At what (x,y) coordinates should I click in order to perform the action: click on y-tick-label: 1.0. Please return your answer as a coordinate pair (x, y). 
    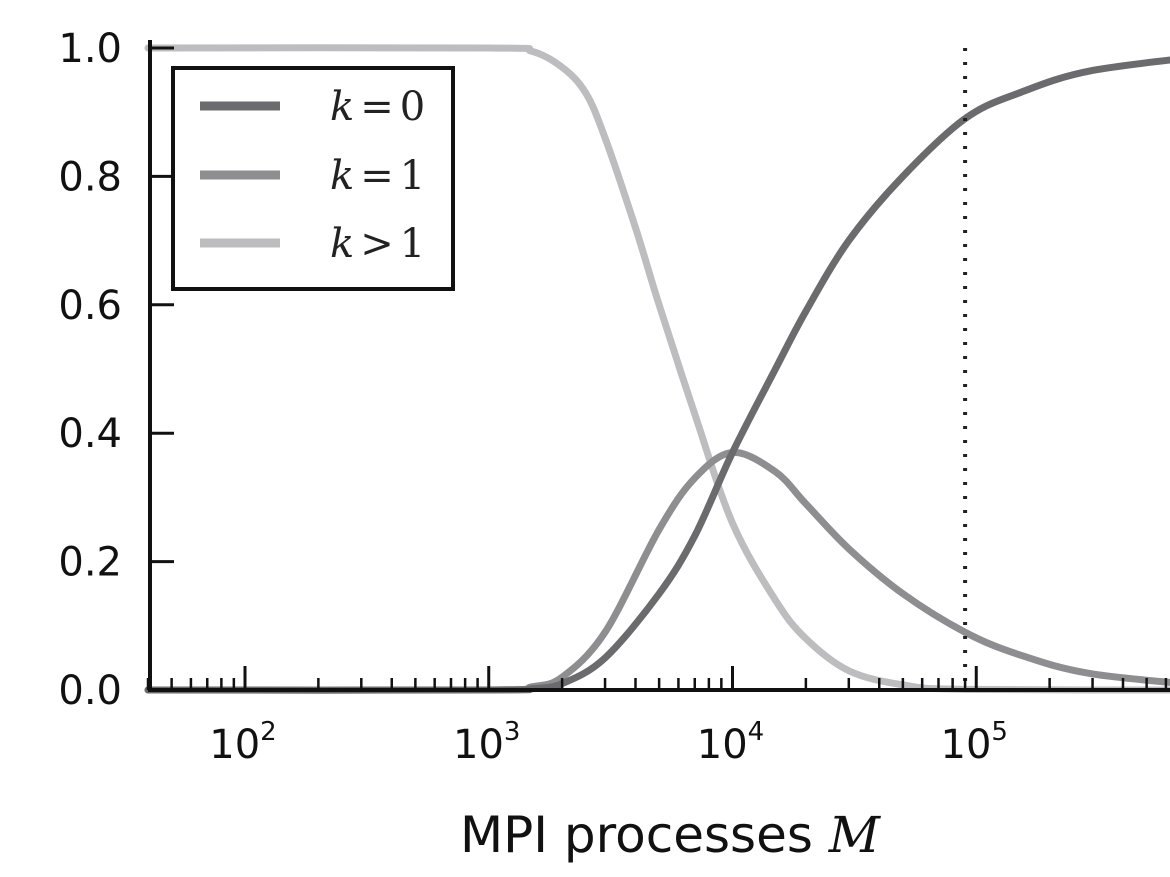
    Looking at the image, I should click on (90, 49).